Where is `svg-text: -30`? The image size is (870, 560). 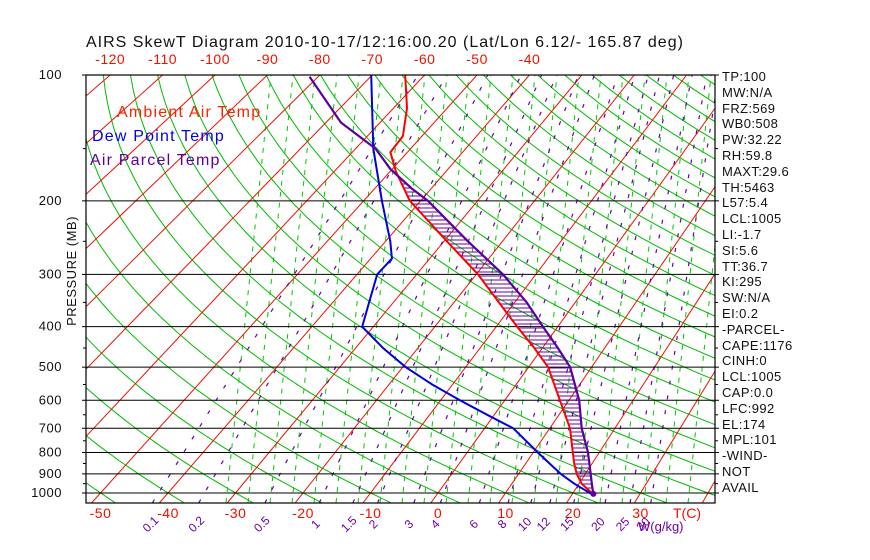 svg-text: -30 is located at coordinates (236, 513).